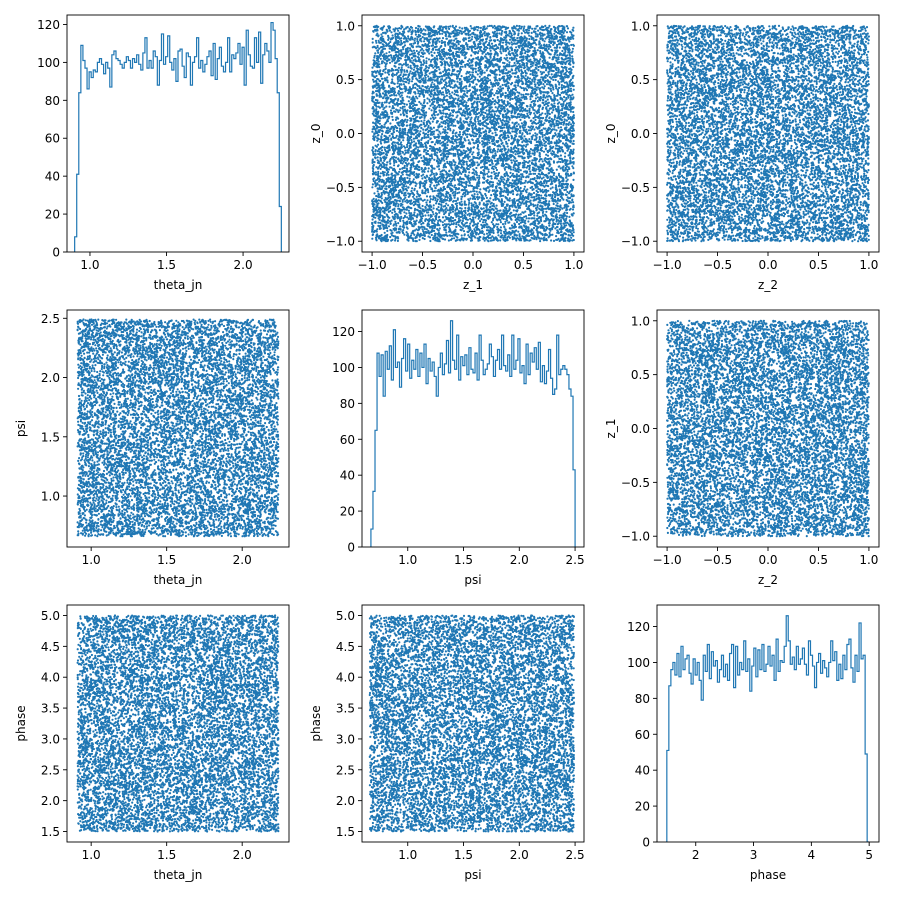  I want to click on y-tick-label: 20, so click(642, 807).